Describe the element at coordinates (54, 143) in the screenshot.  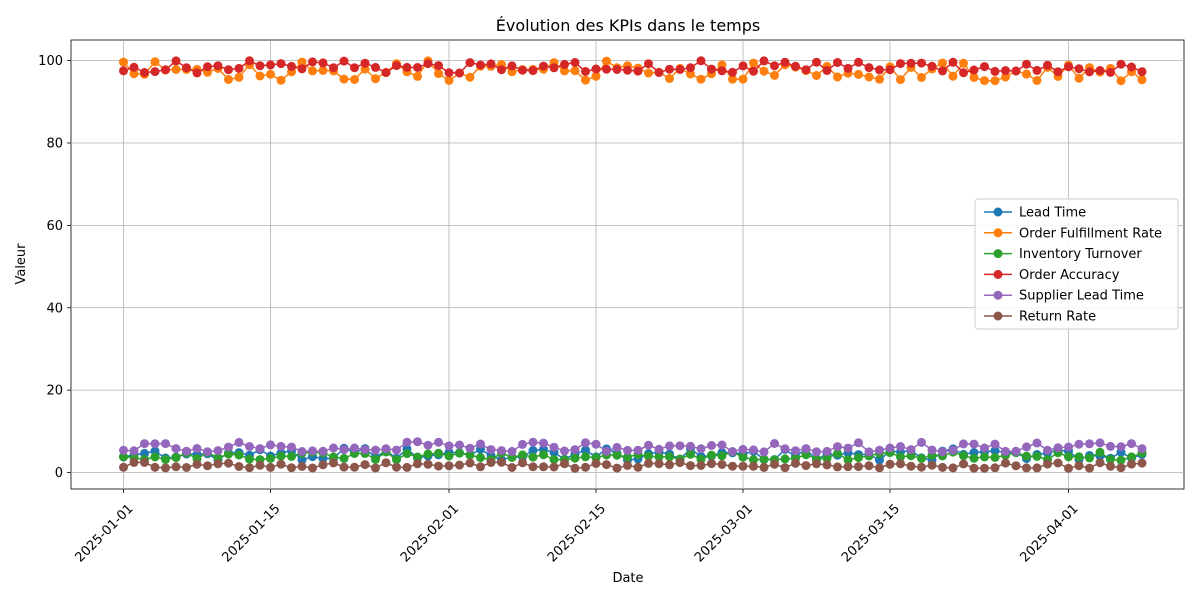
I see `y-tick-label: 80` at that location.